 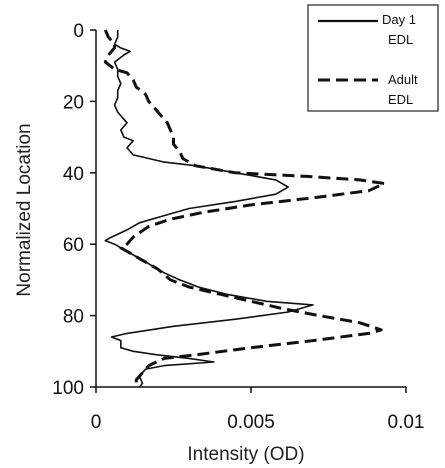 I want to click on legend: Day 1 EDL Adult EDL, so click(x=373, y=58).